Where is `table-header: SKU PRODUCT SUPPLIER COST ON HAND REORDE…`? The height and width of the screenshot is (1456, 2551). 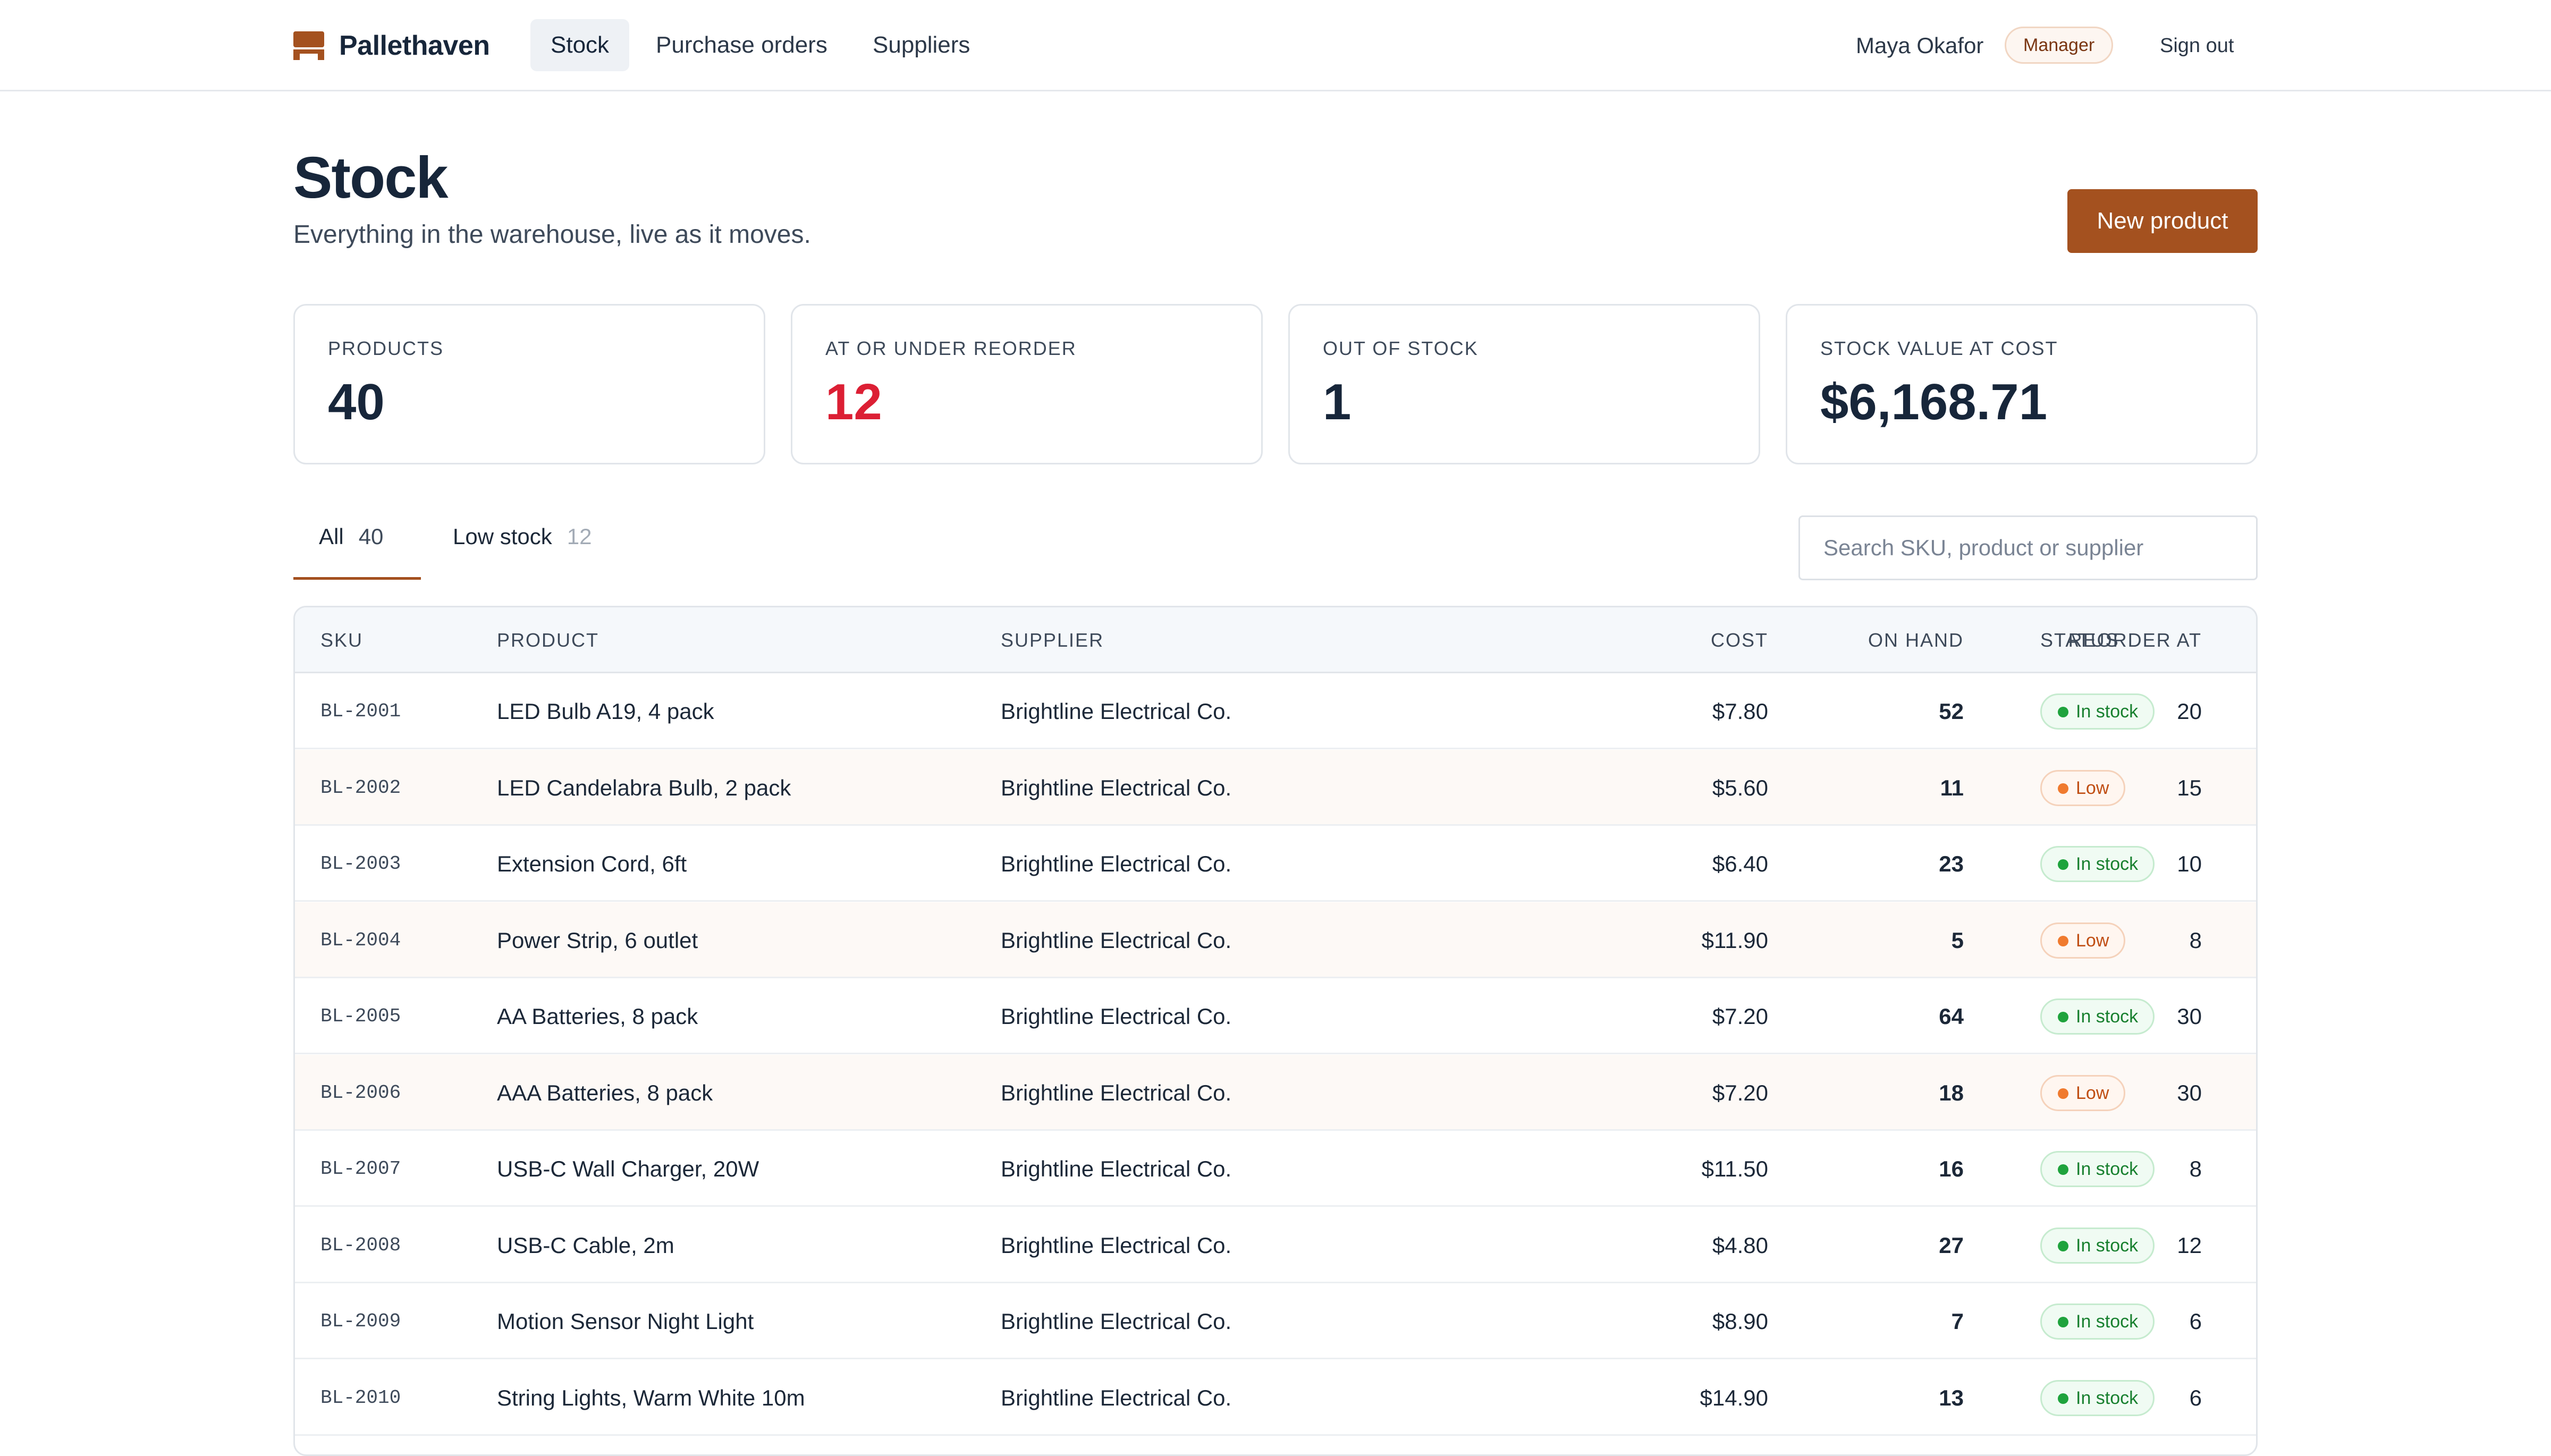 table-header: SKU PRODUCT SUPPLIER COST ON HAND REORDE… is located at coordinates (1275, 640).